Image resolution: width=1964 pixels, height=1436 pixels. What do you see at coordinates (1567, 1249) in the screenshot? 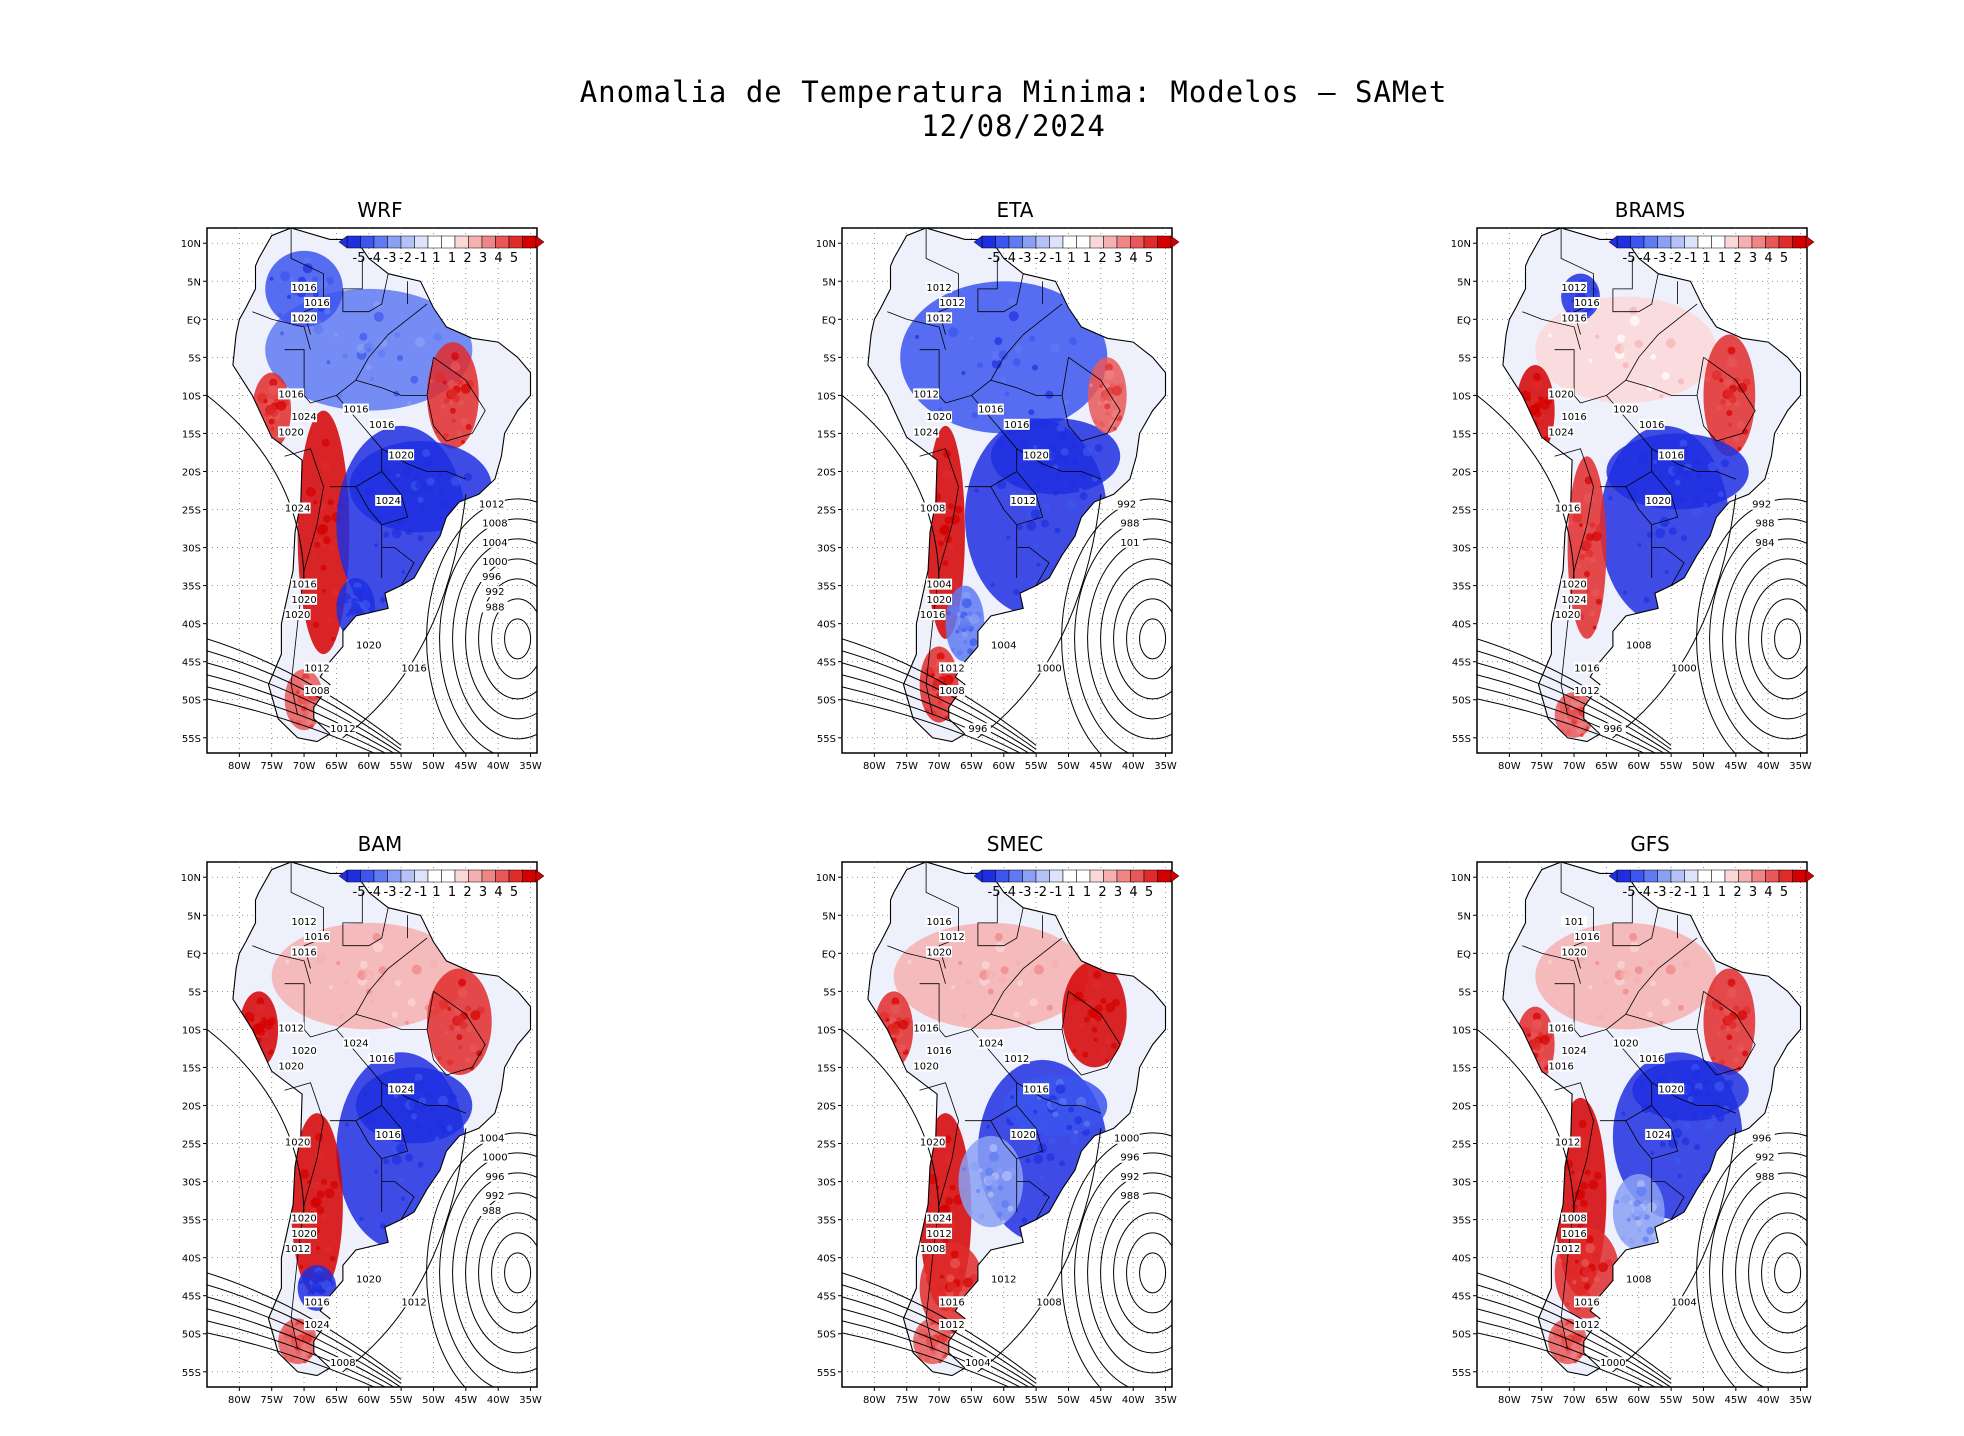
I see `isobar-label: 1012` at bounding box center [1567, 1249].